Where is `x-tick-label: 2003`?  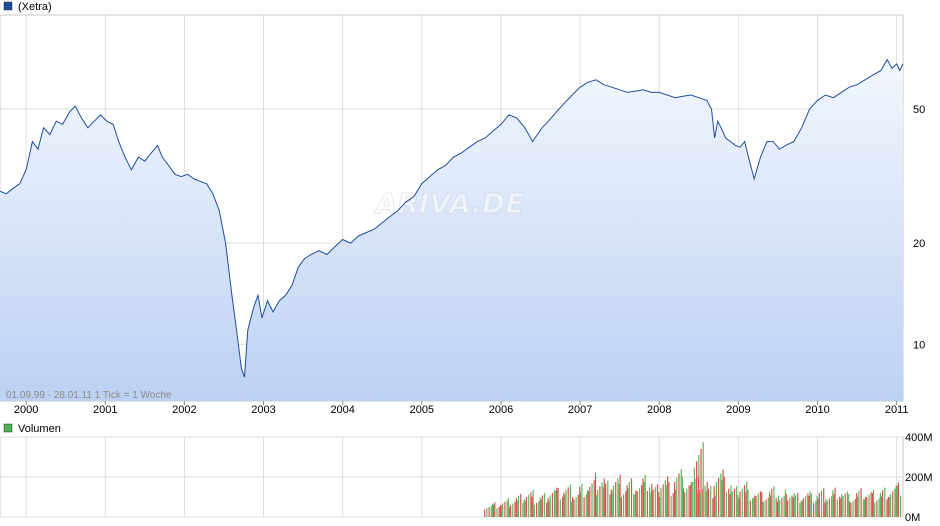
x-tick-label: 2003 is located at coordinates (263, 410).